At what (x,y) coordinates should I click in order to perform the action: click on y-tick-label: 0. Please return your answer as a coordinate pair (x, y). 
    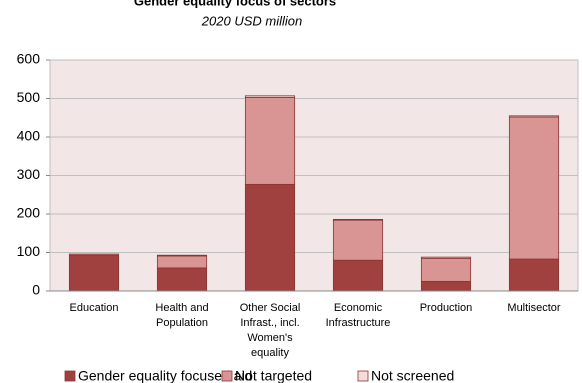
    Looking at the image, I should click on (36, 290).